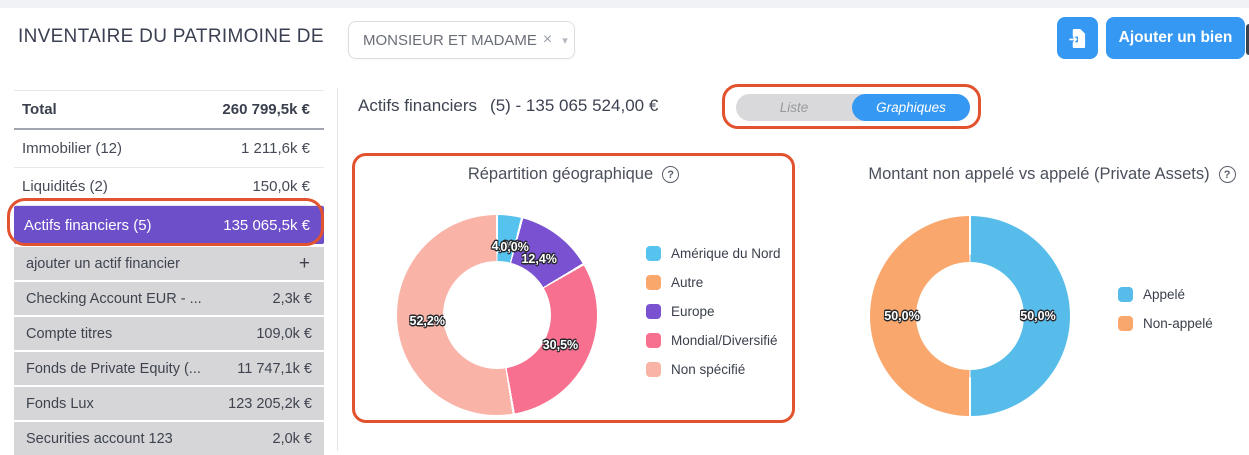  What do you see at coordinates (72, 148) in the screenshot?
I see `category-label: Immobilier (12)` at bounding box center [72, 148].